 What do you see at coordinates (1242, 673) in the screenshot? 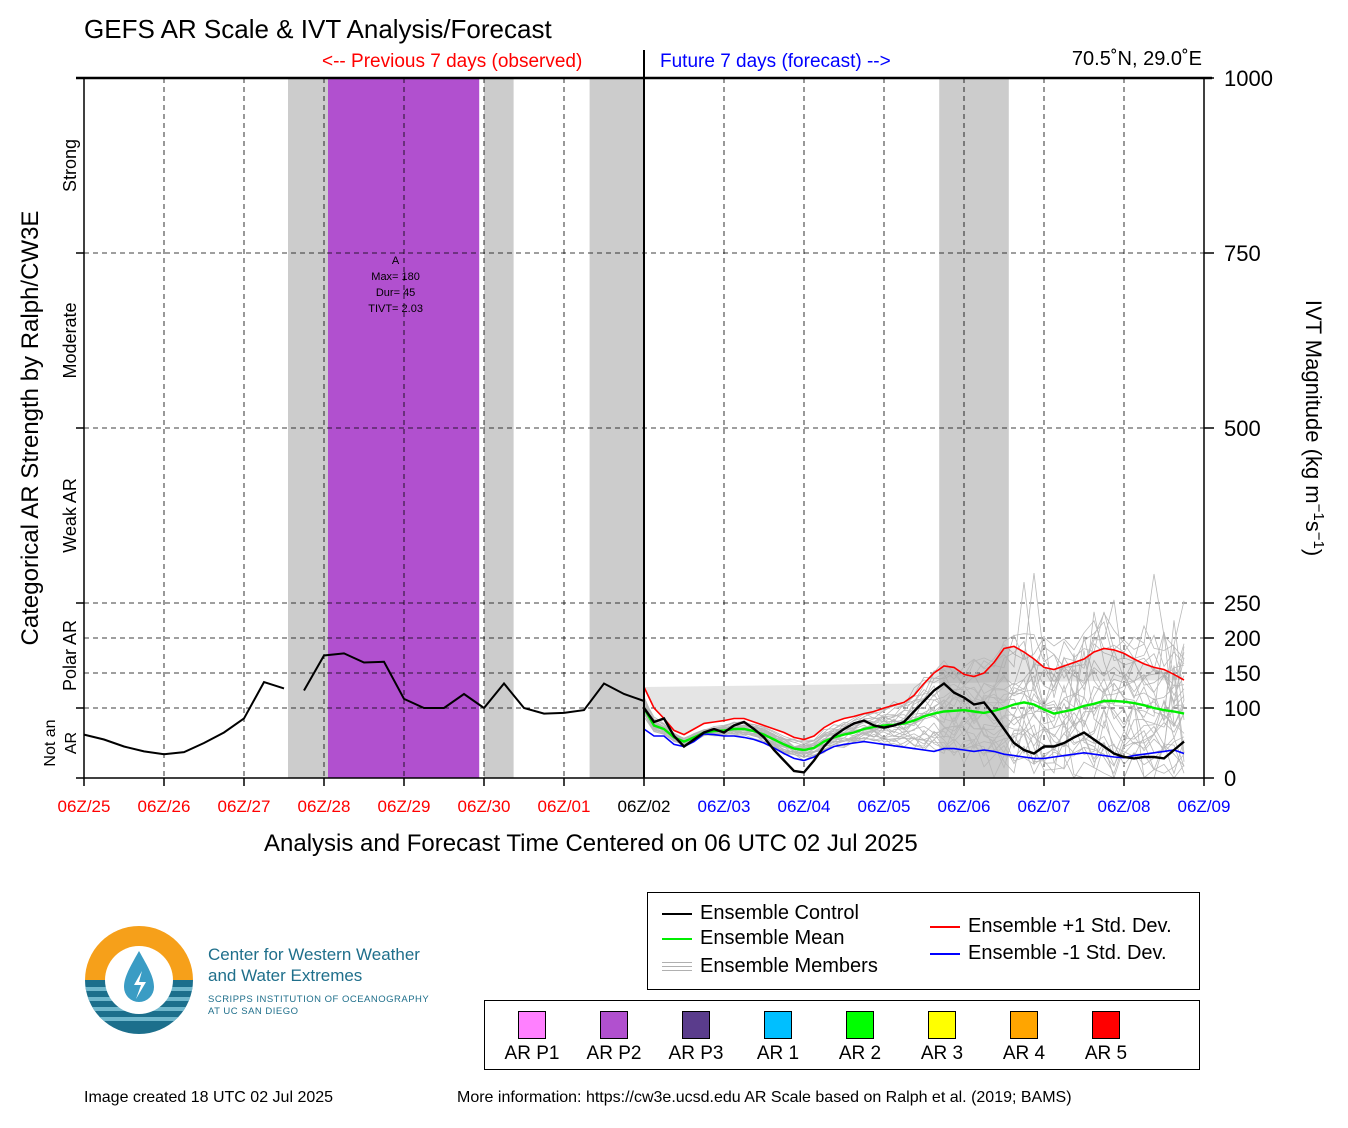
I see `y-tick-label-2: 150` at bounding box center [1242, 673].